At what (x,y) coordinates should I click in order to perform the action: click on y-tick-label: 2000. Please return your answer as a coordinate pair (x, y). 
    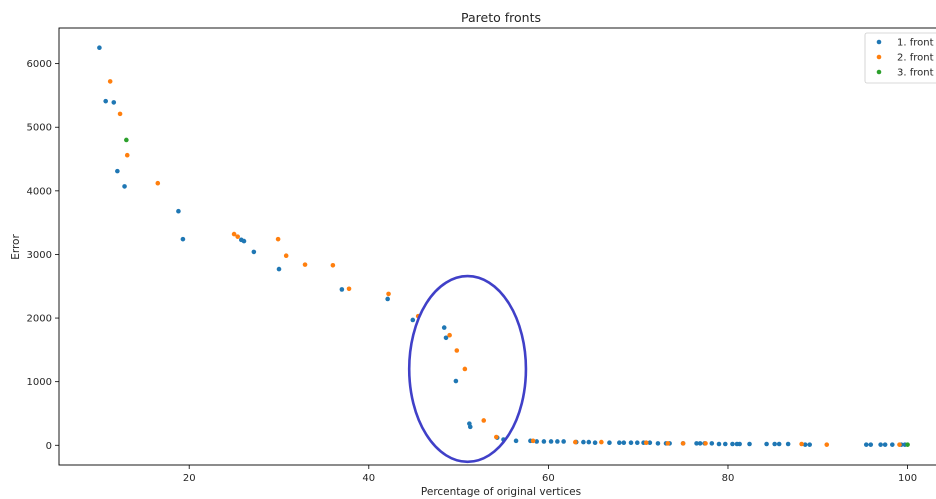
    Looking at the image, I should click on (39, 319).